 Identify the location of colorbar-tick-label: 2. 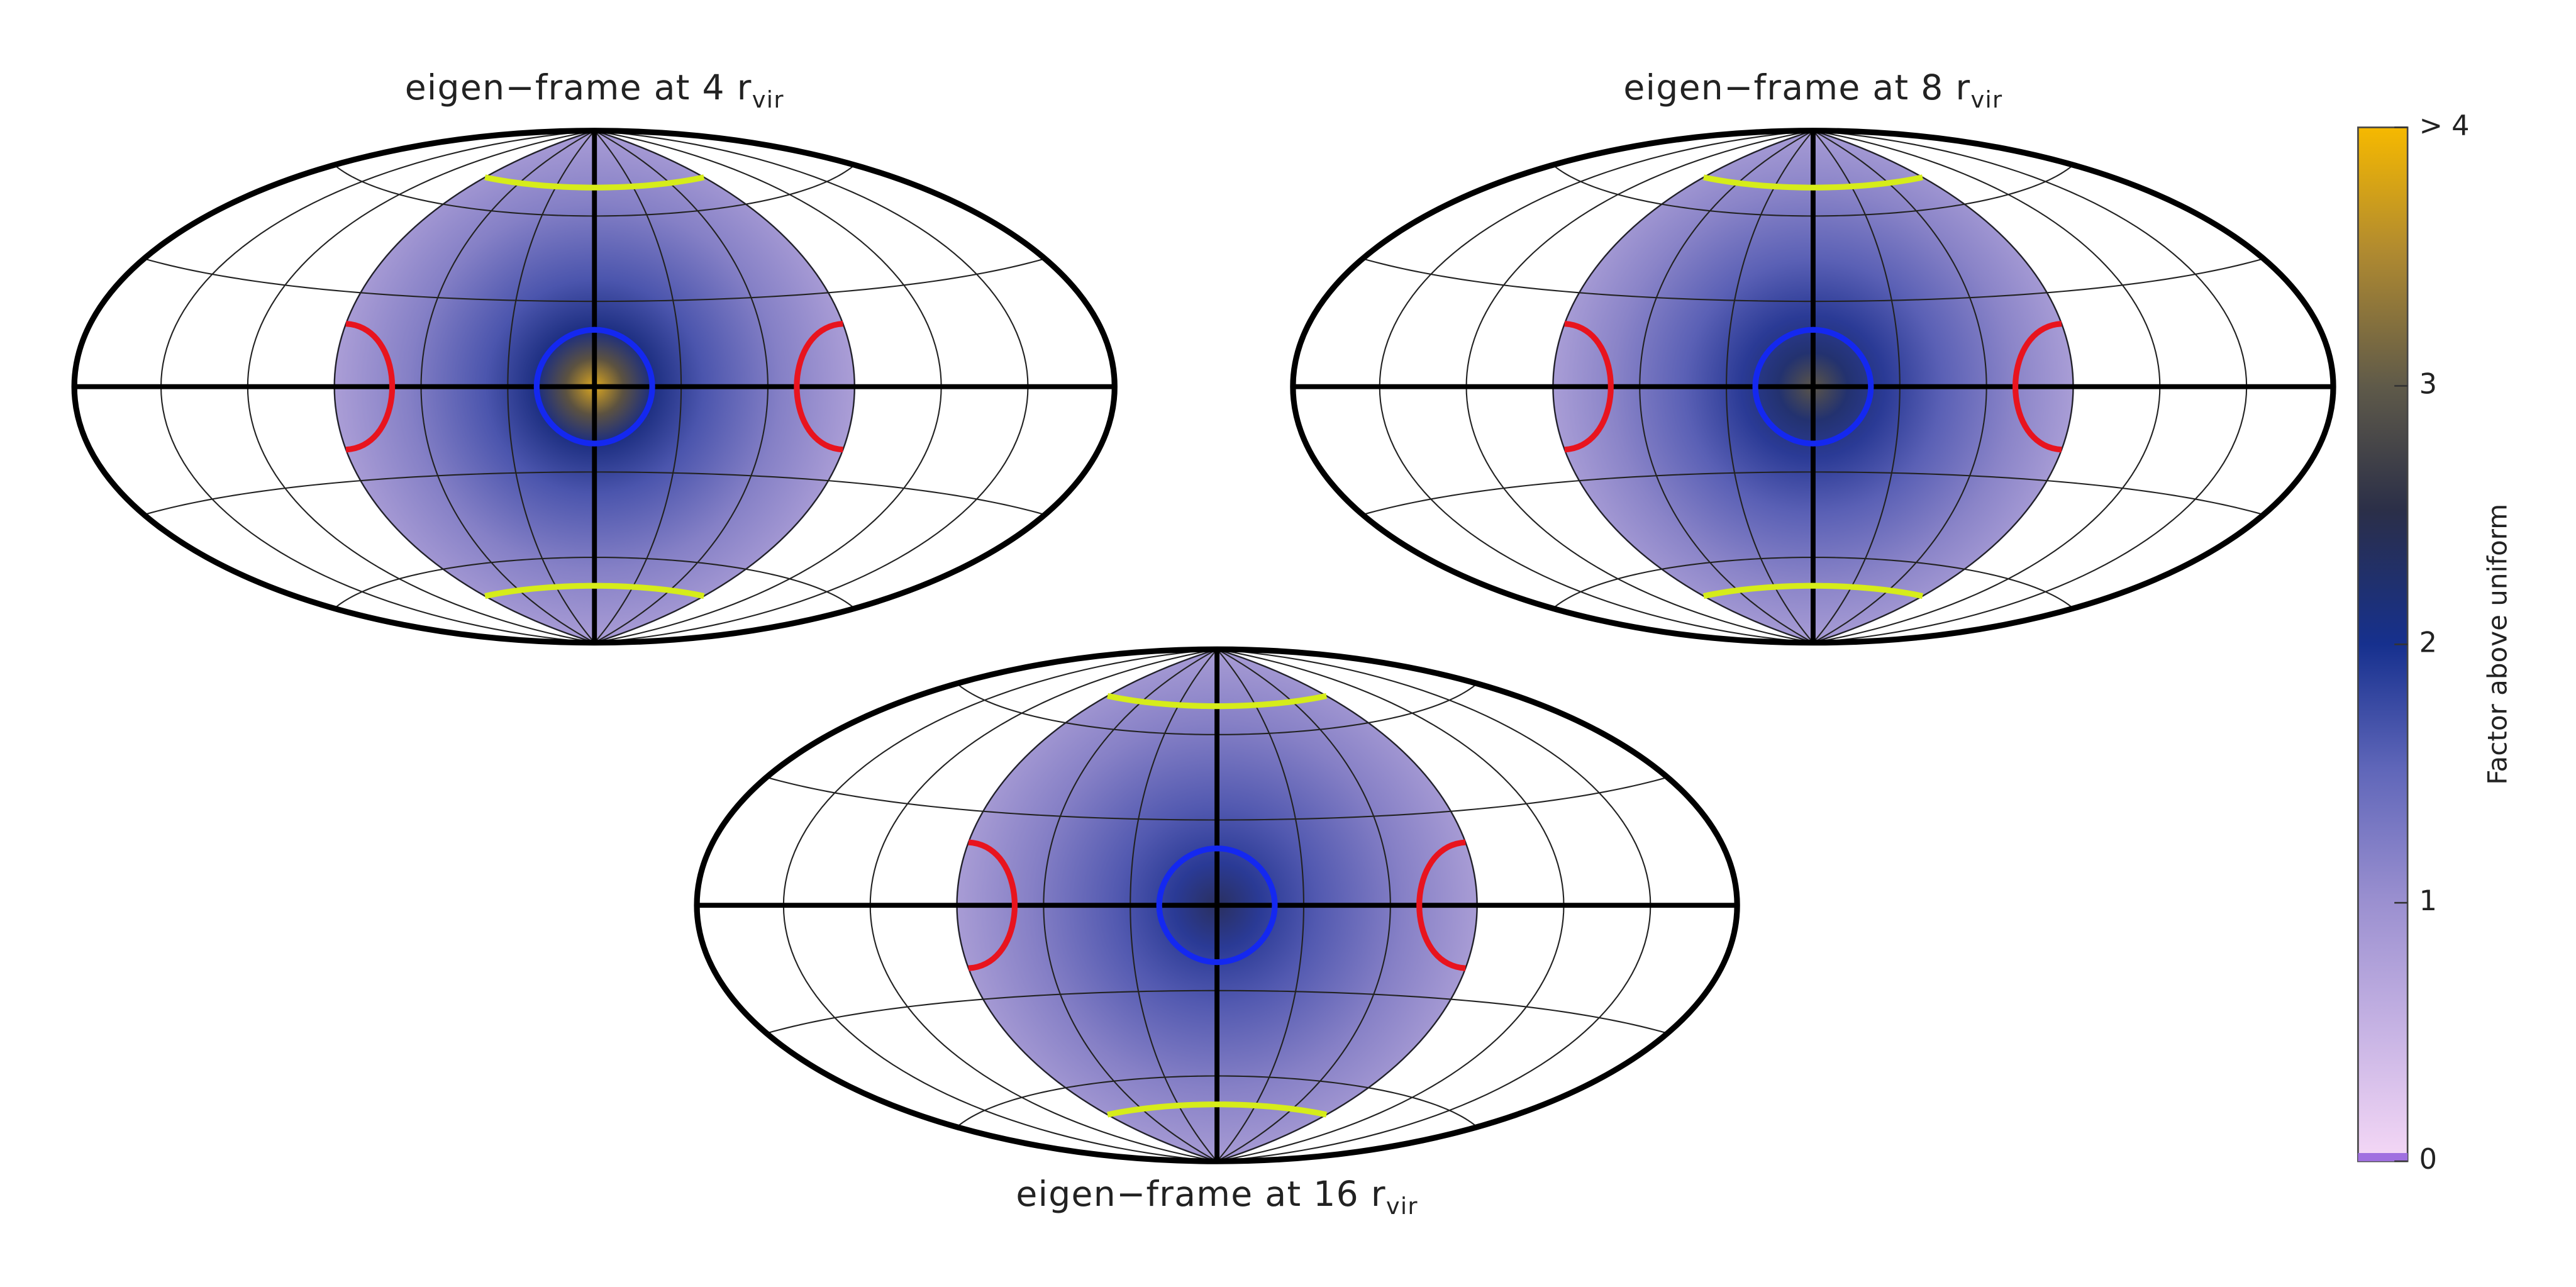
(2428, 642).